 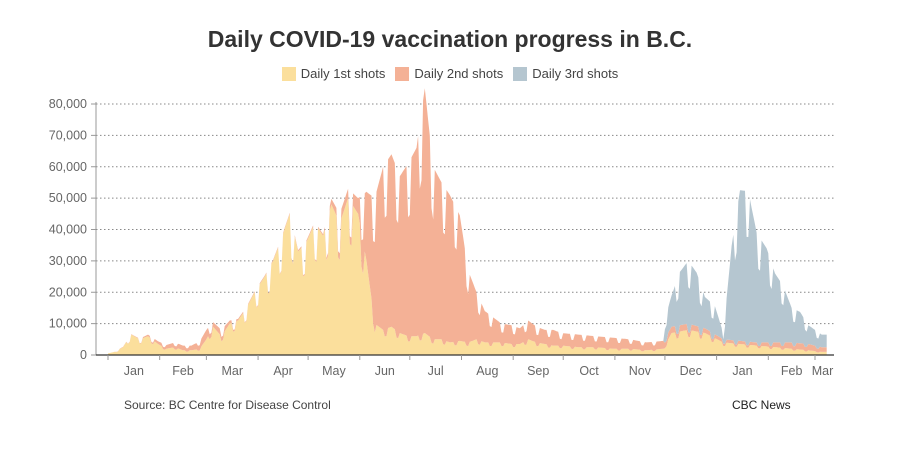 What do you see at coordinates (575, 73) in the screenshot?
I see `legend-label-third-shots: Daily 3rd shots` at bounding box center [575, 73].